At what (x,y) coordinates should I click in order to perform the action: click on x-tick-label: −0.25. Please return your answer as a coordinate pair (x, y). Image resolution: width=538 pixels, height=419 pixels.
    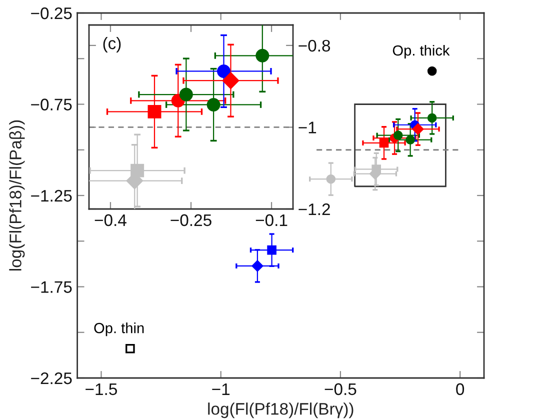
    Looking at the image, I should click on (191, 220).